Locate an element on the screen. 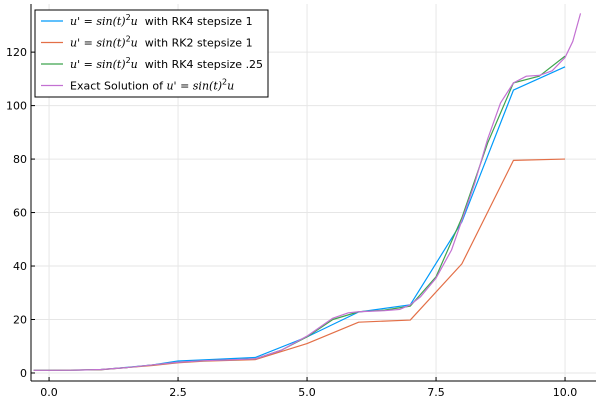 The image size is (600, 400). y-tick-label: 40 is located at coordinates (20, 266).